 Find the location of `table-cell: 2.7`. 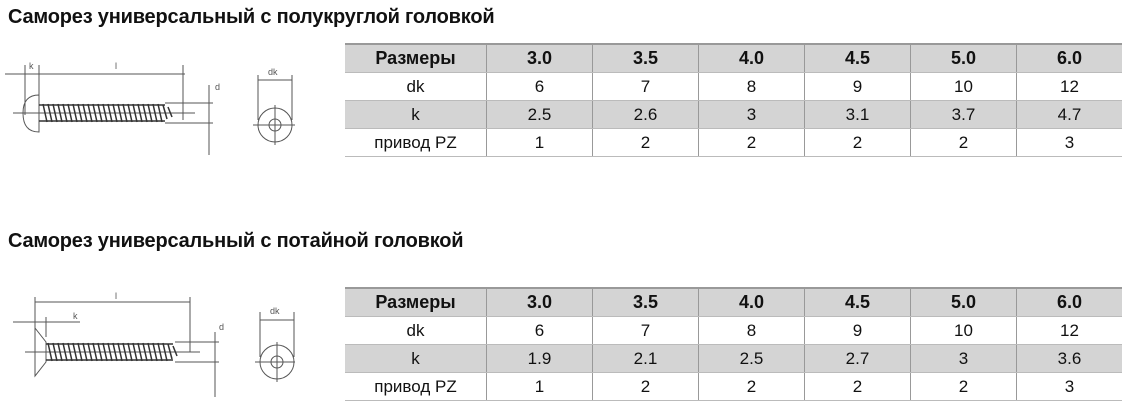

table-cell: 2.7 is located at coordinates (857, 358).